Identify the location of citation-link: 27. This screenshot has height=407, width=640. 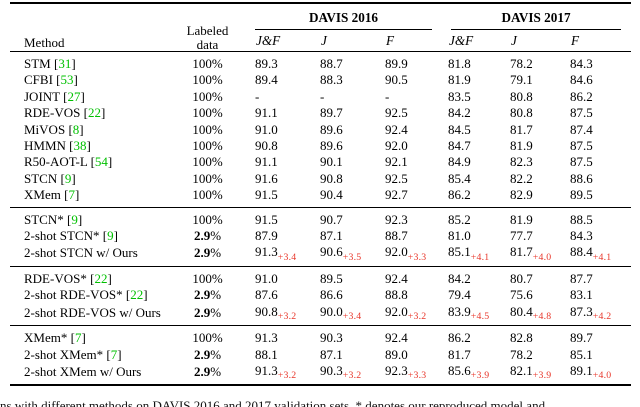
(74, 96).